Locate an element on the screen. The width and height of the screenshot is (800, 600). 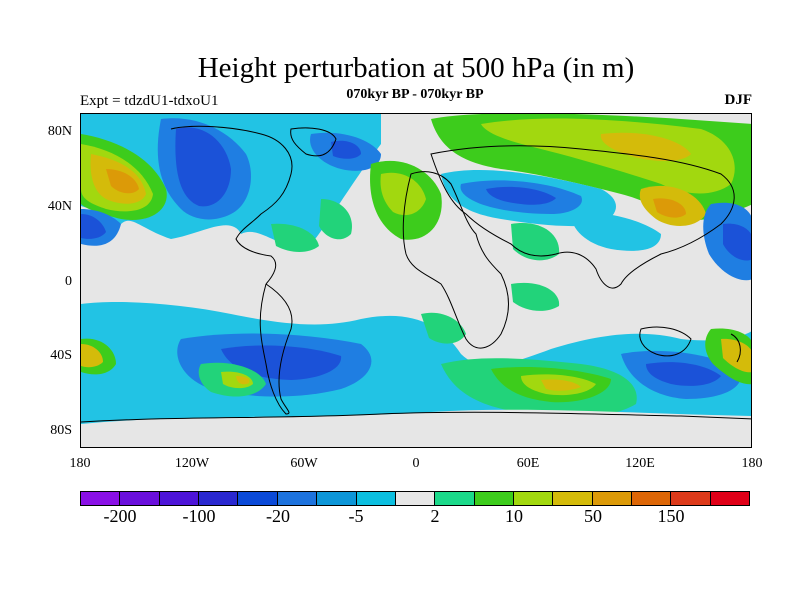
x-tick-120w: 120W is located at coordinates (192, 463).